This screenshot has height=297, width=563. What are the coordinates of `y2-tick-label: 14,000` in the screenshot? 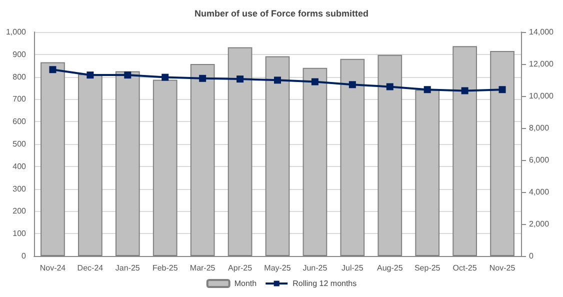 It's located at (541, 32).